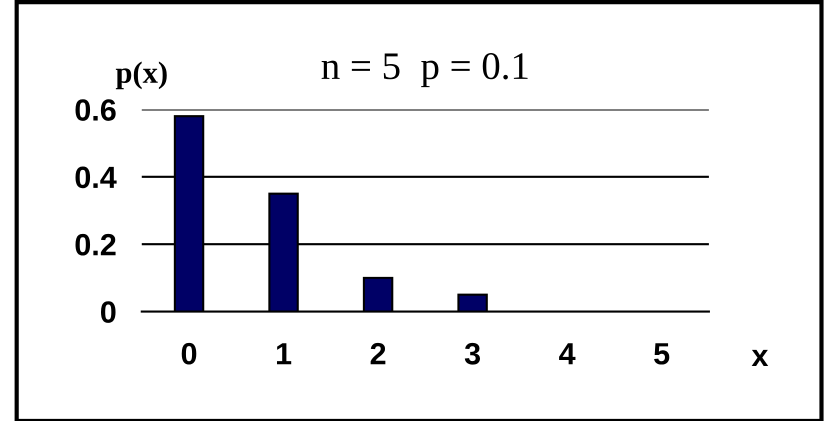 The height and width of the screenshot is (421, 834). Describe the element at coordinates (567, 353) in the screenshot. I see `x-tick-label: 4` at that location.